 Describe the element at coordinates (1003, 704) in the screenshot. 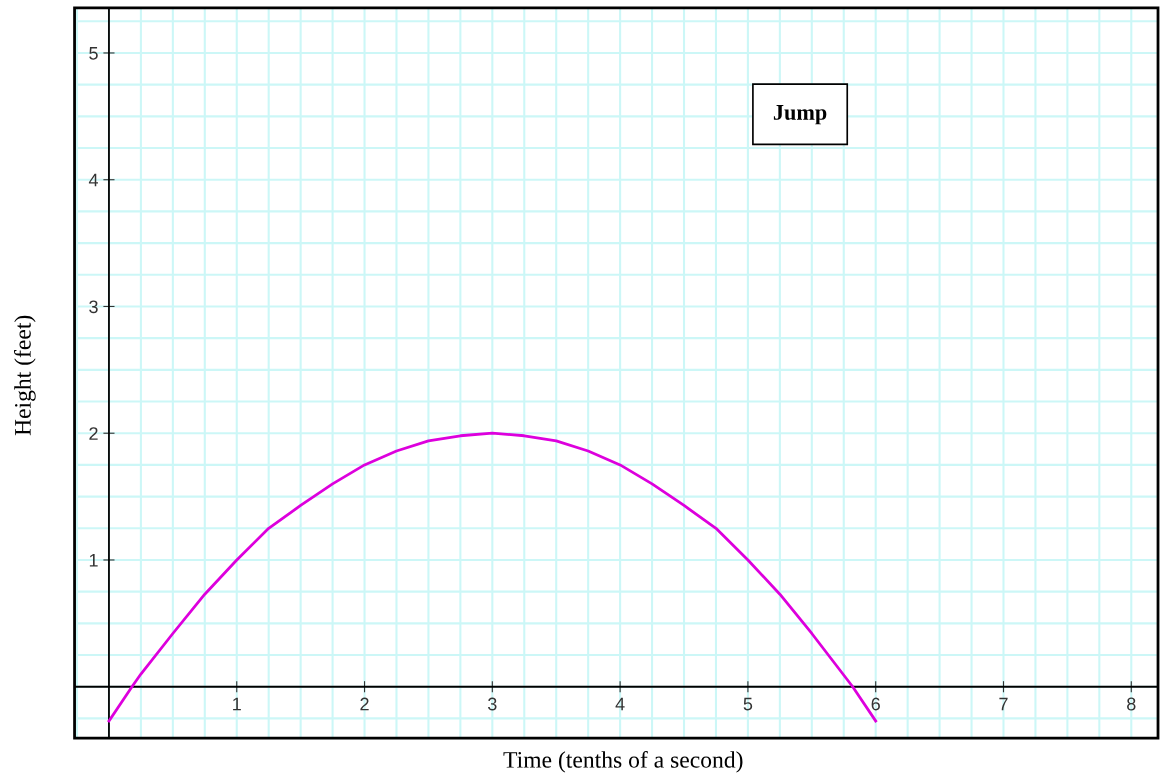

I see `x-tick-label: 7` at that location.